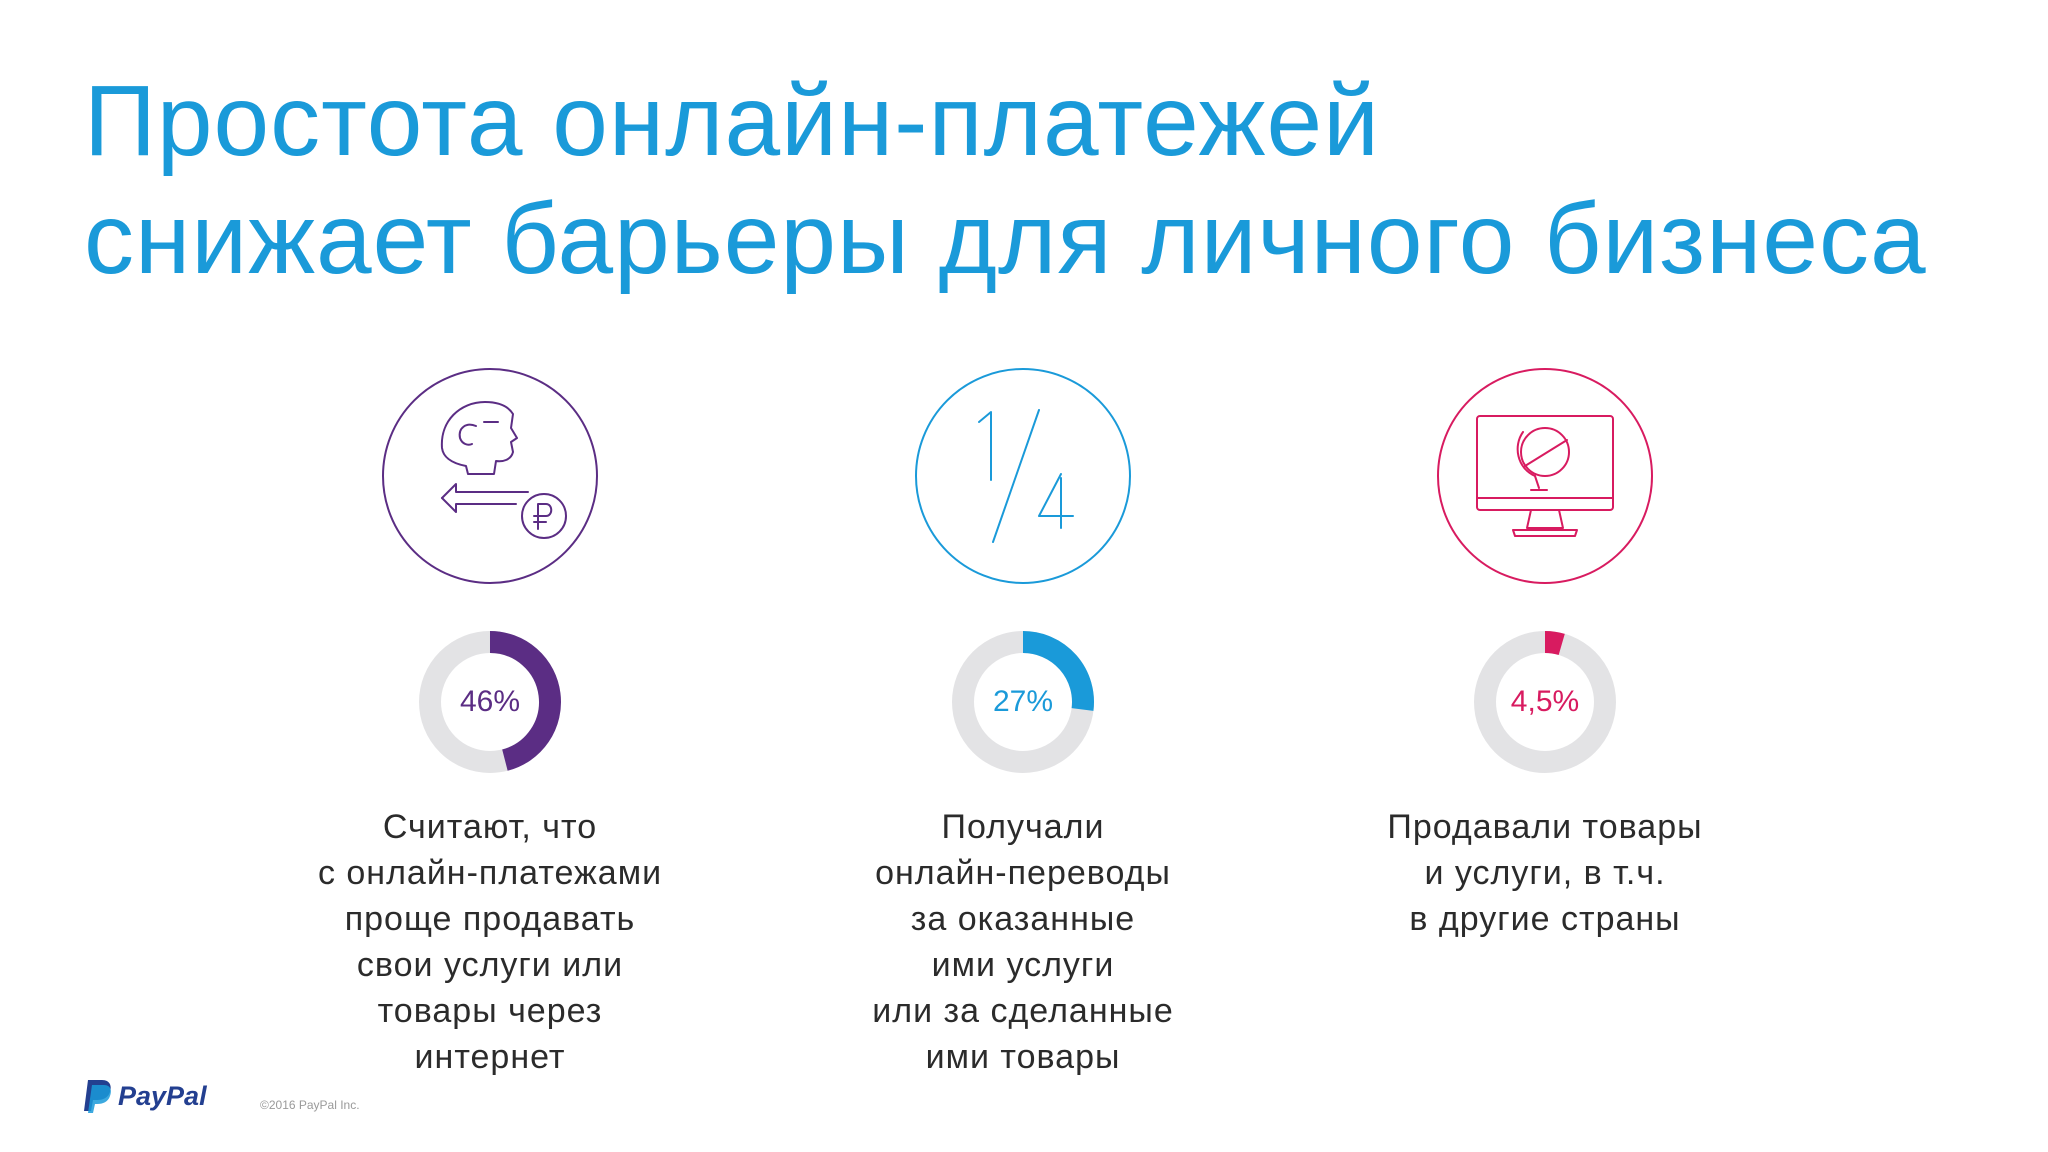 The height and width of the screenshot is (1152, 2048). I want to click on description-line: онлайн-переводы, so click(1023, 873).